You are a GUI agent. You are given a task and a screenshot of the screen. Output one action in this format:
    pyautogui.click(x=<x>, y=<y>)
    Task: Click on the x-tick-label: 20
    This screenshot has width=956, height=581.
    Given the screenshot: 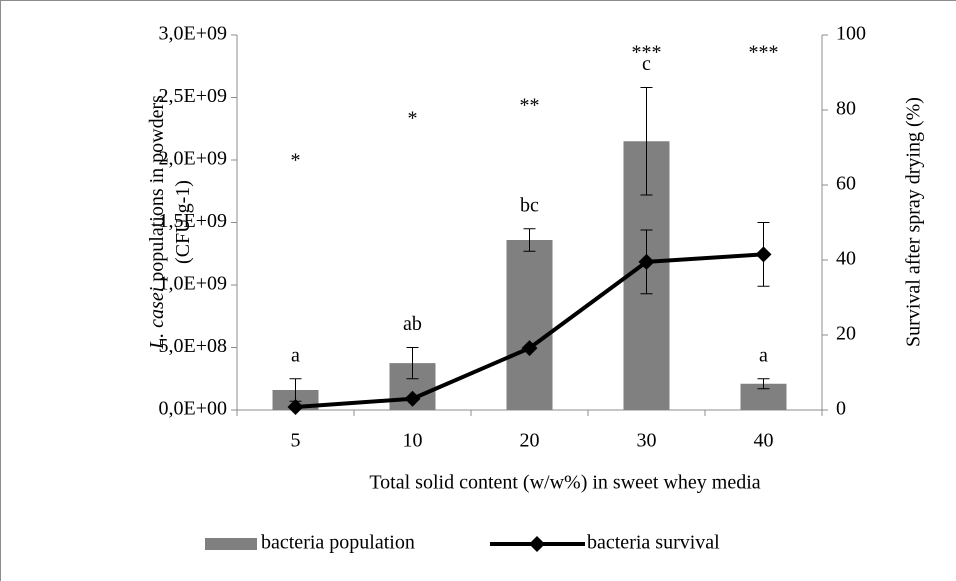 What is the action you would take?
    pyautogui.click(x=530, y=441)
    